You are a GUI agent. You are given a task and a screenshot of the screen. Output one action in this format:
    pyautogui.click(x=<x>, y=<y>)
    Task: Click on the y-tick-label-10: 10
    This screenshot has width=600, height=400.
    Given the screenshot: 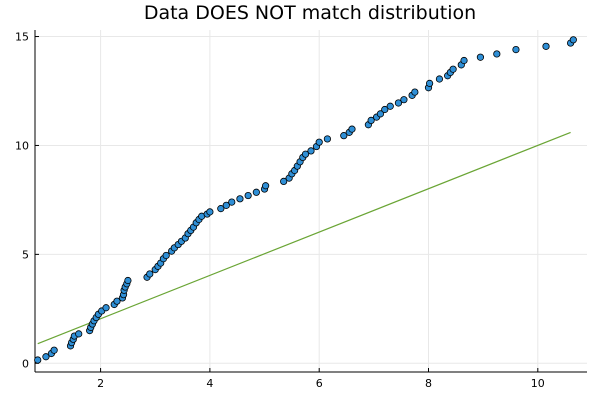 What is the action you would take?
    pyautogui.click(x=22, y=145)
    